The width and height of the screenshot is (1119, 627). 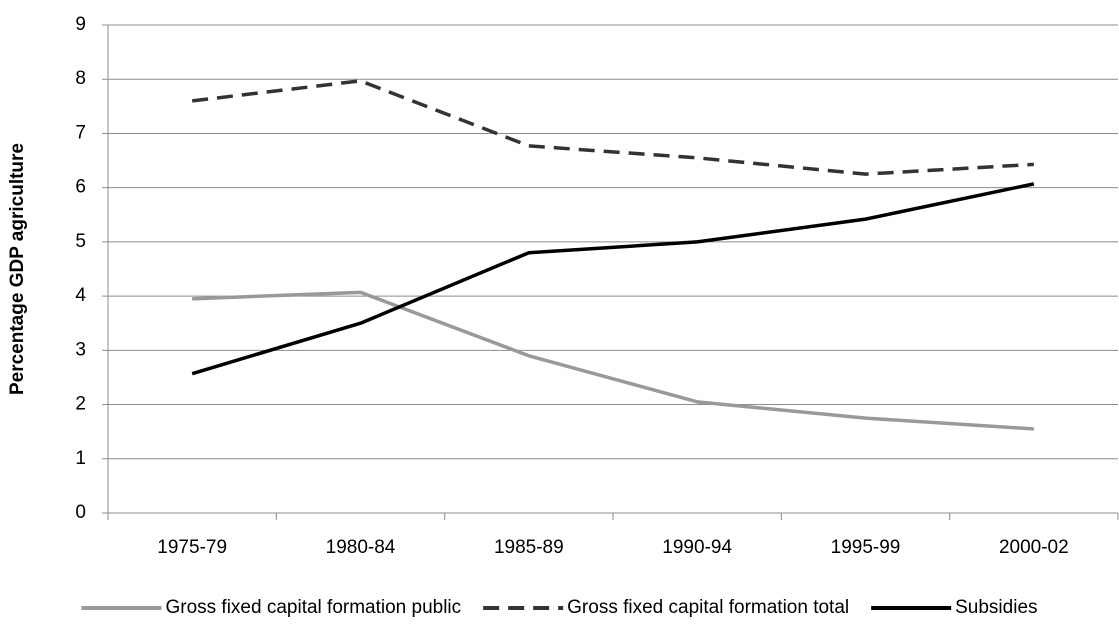 I want to click on x-tick-label: 1980-84, so click(x=361, y=547).